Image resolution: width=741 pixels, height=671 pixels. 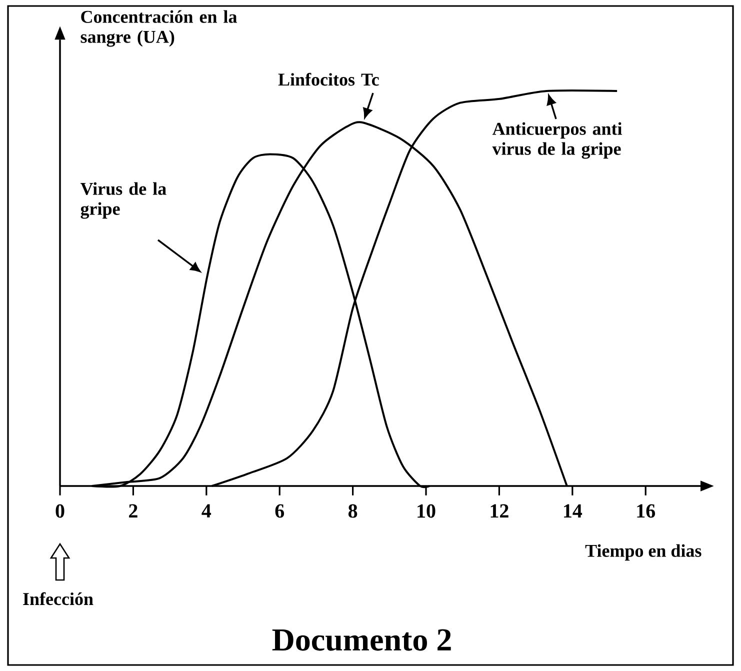 I want to click on legend-label: Anticuerpos anti virus de la gripe, so click(x=557, y=140).